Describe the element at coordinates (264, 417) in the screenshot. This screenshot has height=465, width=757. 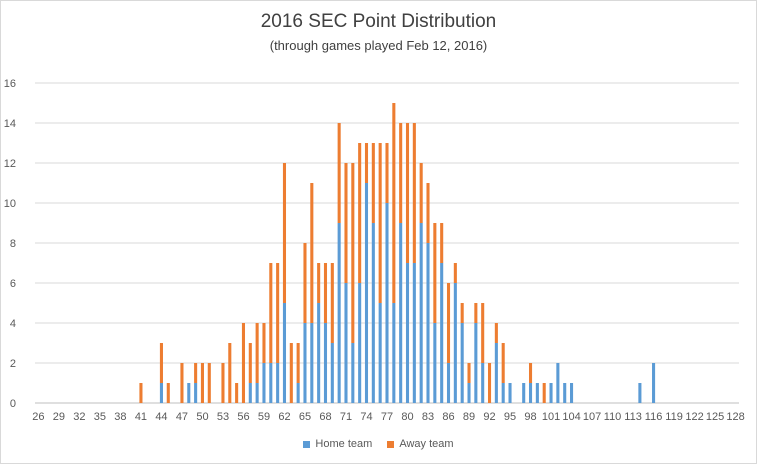
I see `x-tick-label: 59` at that location.